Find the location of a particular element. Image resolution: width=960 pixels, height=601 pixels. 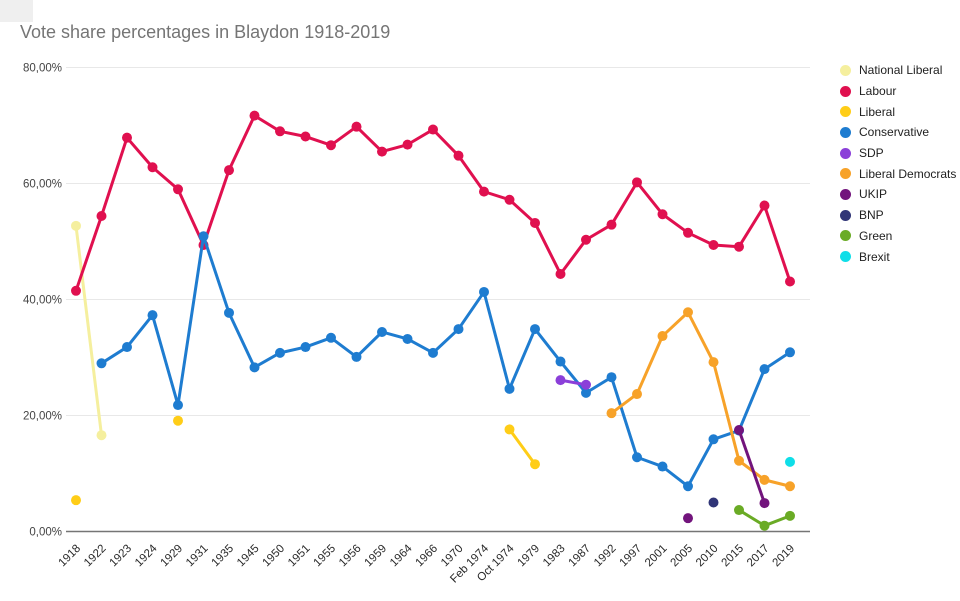

x-axis-tick-label: 2015 is located at coordinates (733, 556).